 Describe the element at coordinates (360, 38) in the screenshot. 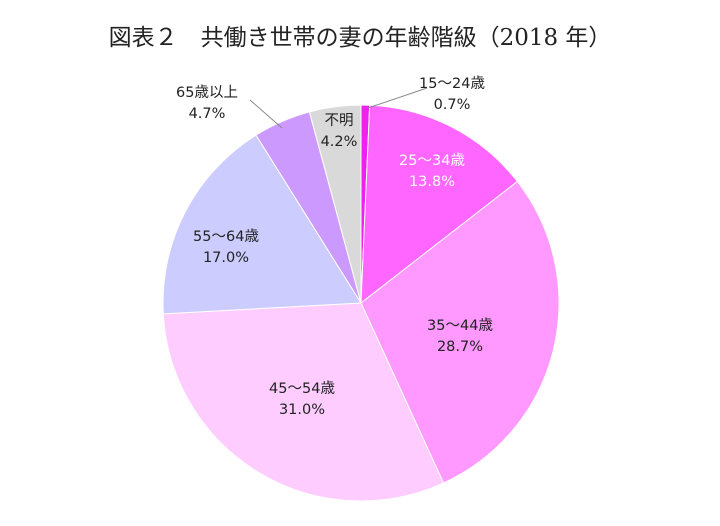

I see `chart-title: 図表２ 共働き世帯の妻の年齢階級（2018 年）` at that location.